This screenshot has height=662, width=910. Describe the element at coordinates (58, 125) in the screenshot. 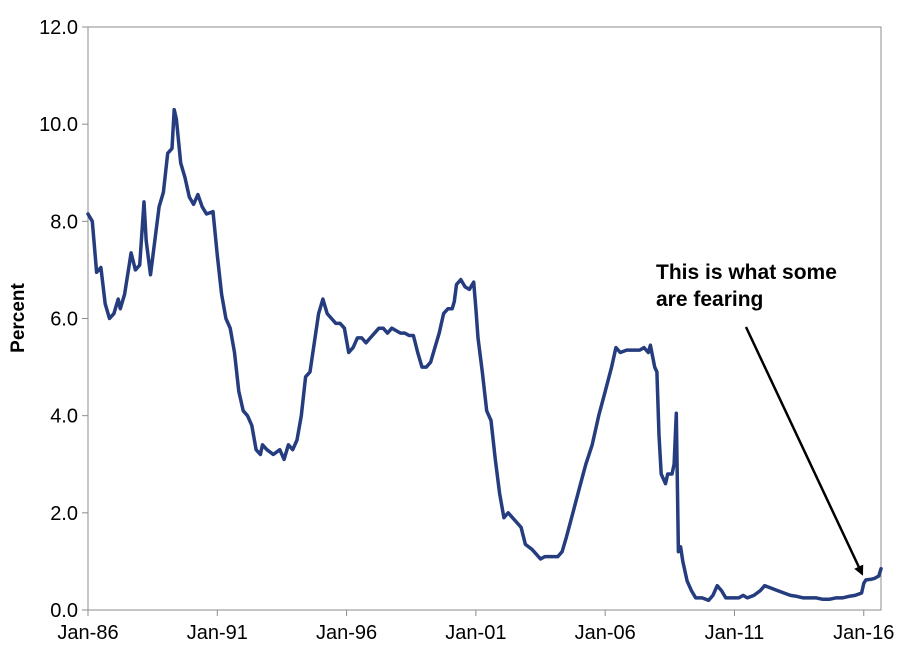

I see `y-tick-label: 10.0` at that location.